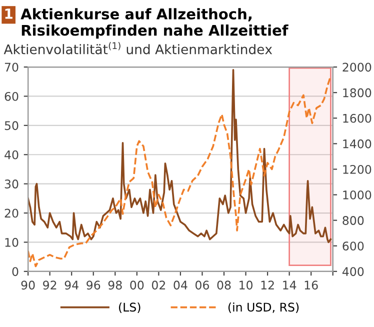 This screenshot has width=374, height=327. What do you see at coordinates (357, 67) in the screenshot?
I see `y2-tick-label: 2000` at bounding box center [357, 67].